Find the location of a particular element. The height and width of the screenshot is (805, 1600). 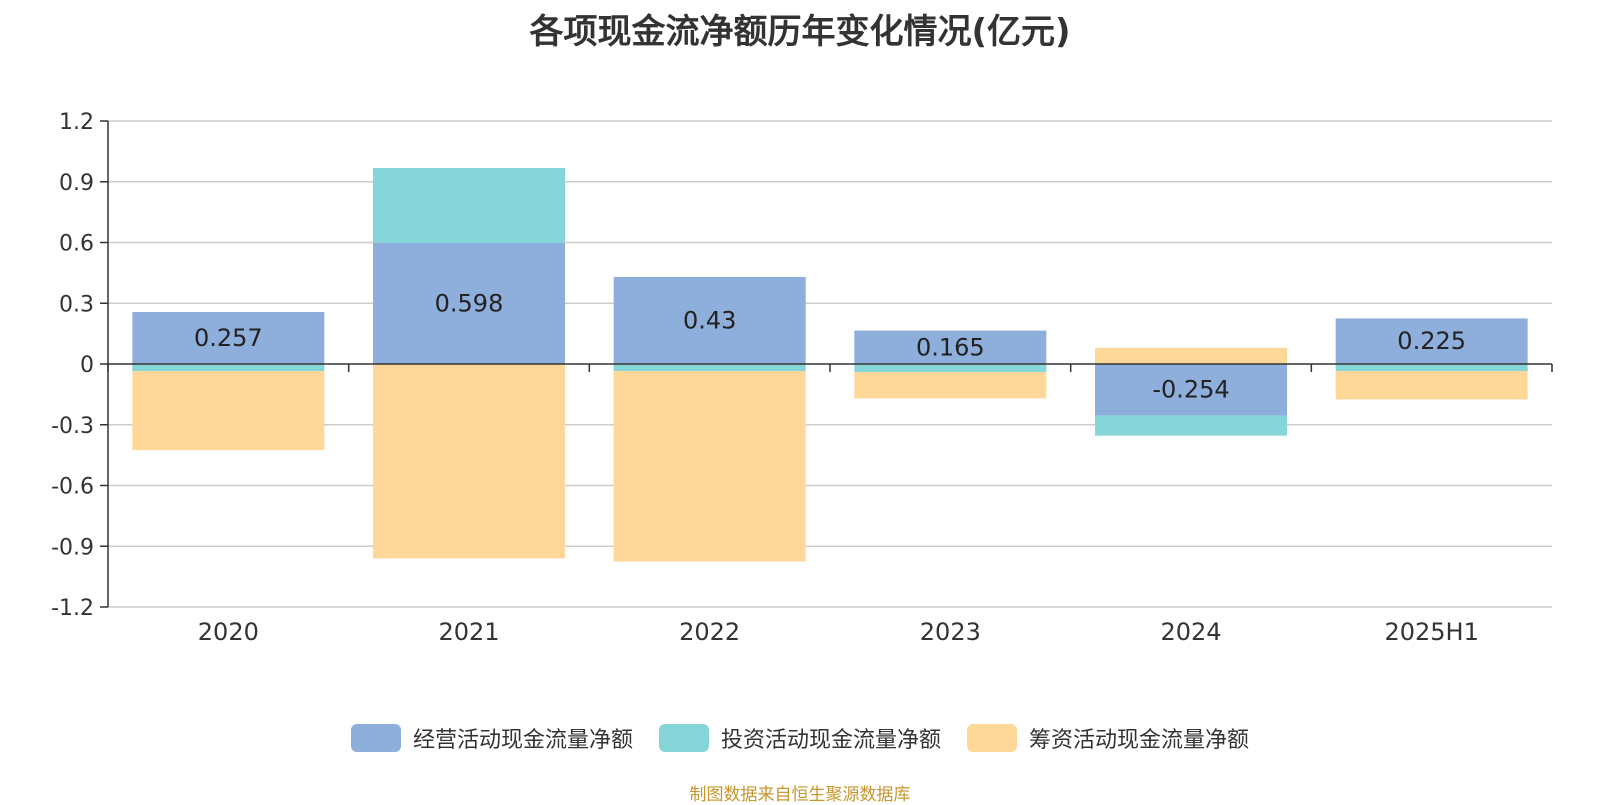

bar-investing-2023 is located at coordinates (950, 368).